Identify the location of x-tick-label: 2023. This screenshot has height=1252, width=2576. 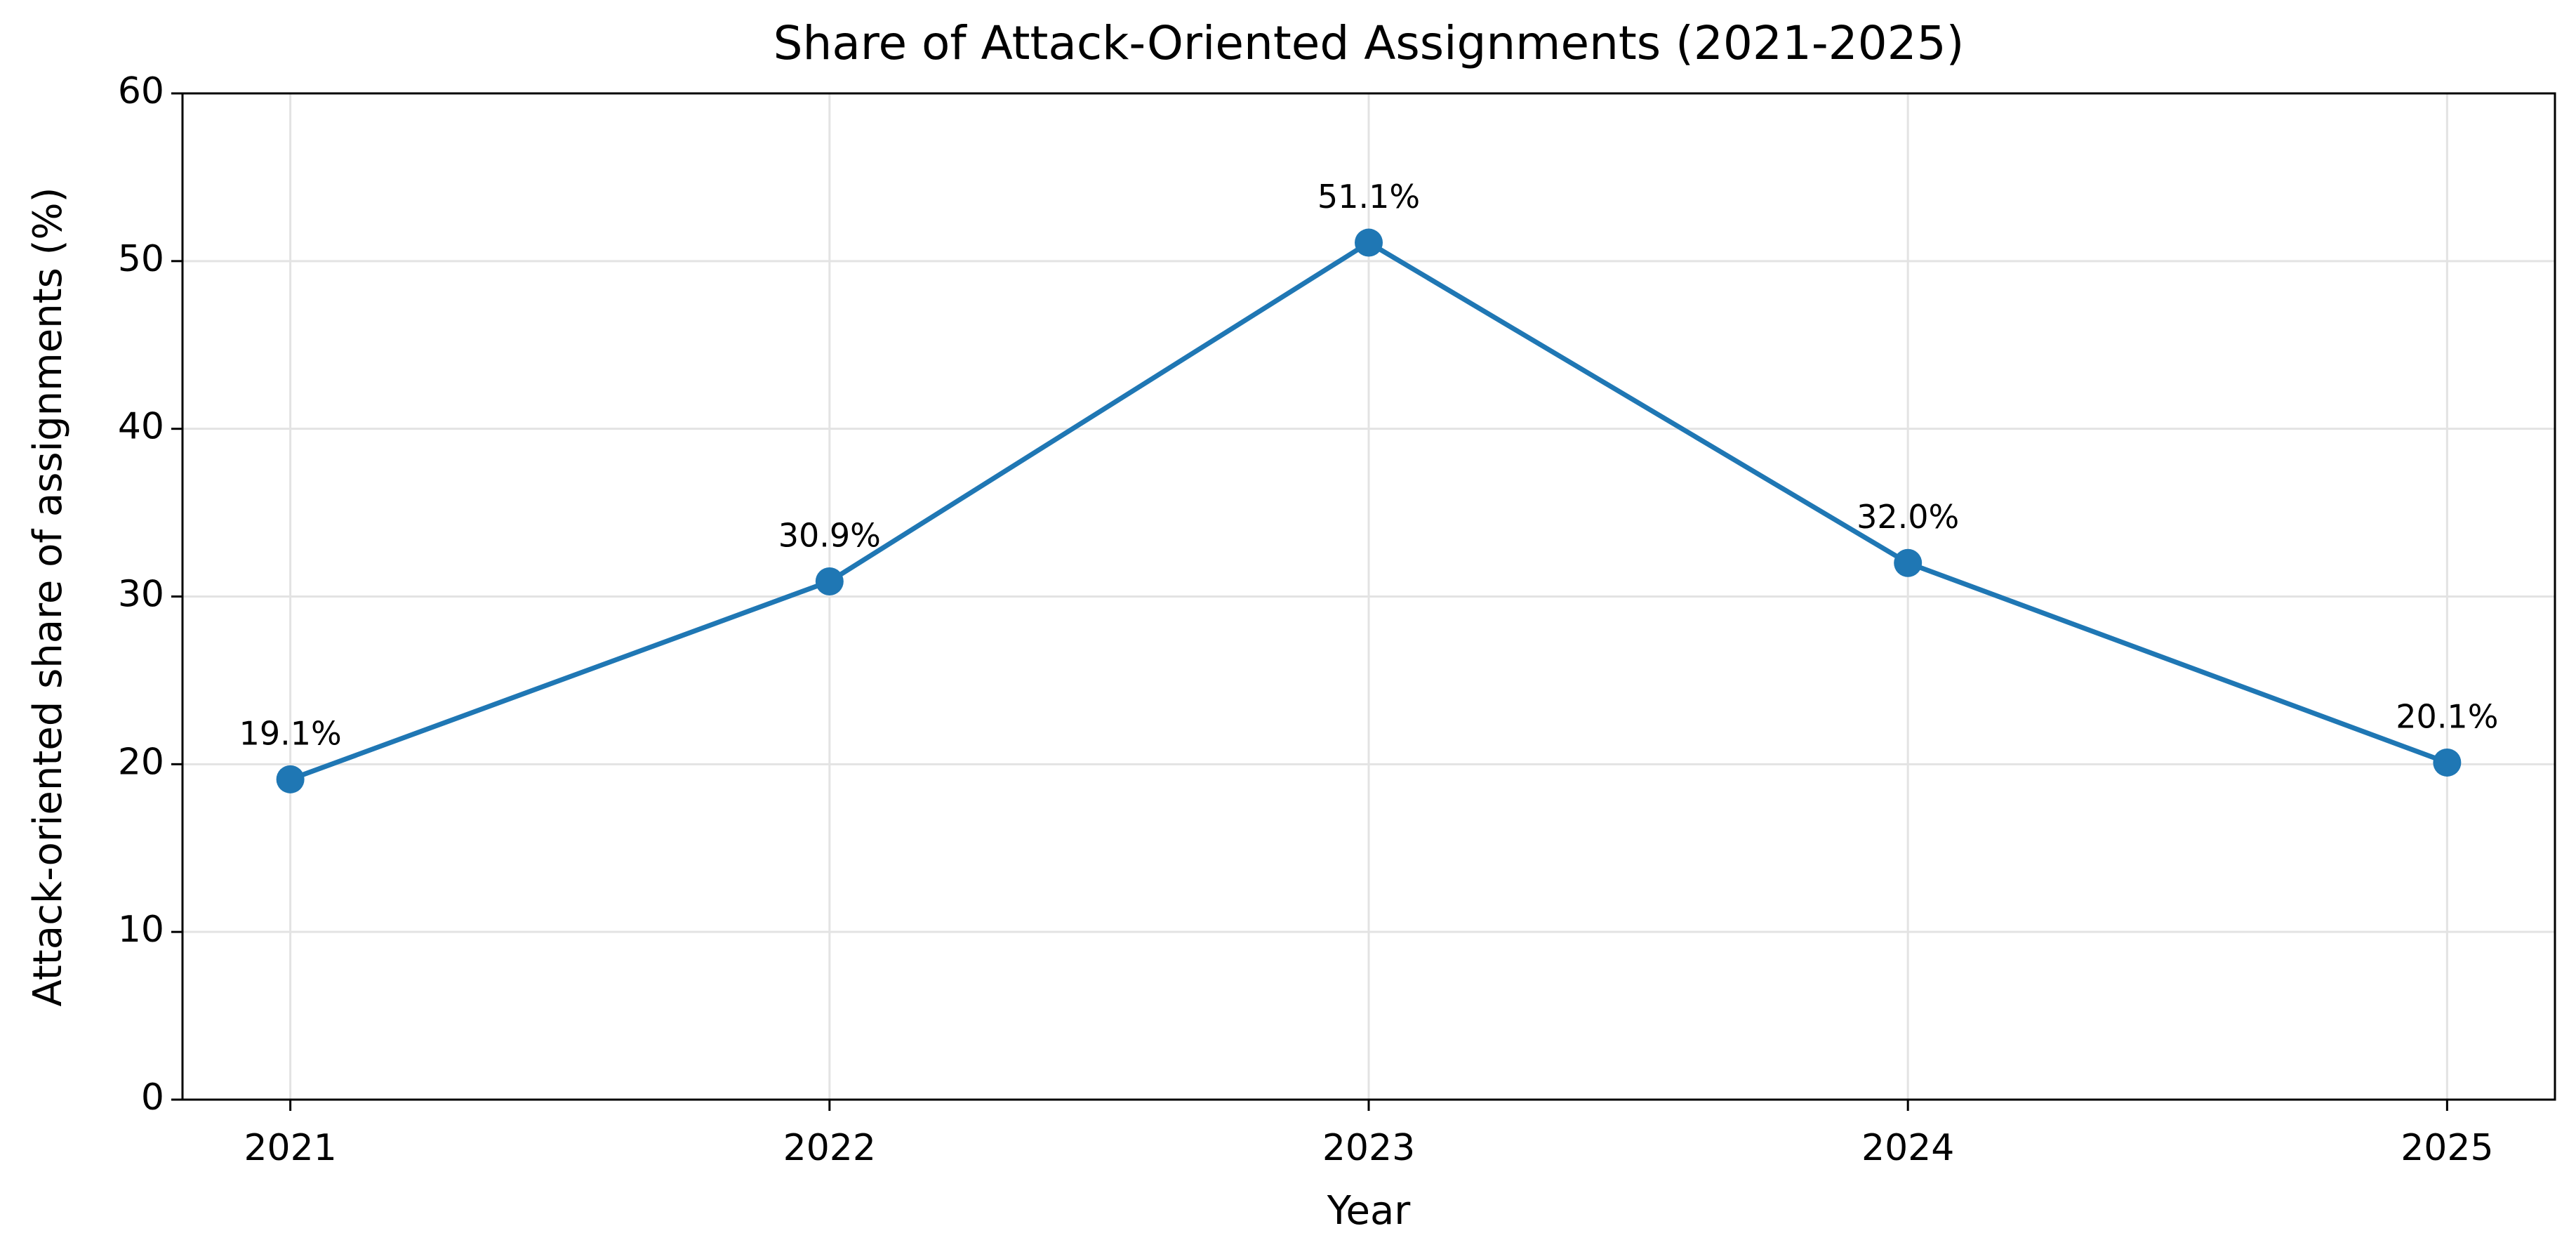
(1369, 1148).